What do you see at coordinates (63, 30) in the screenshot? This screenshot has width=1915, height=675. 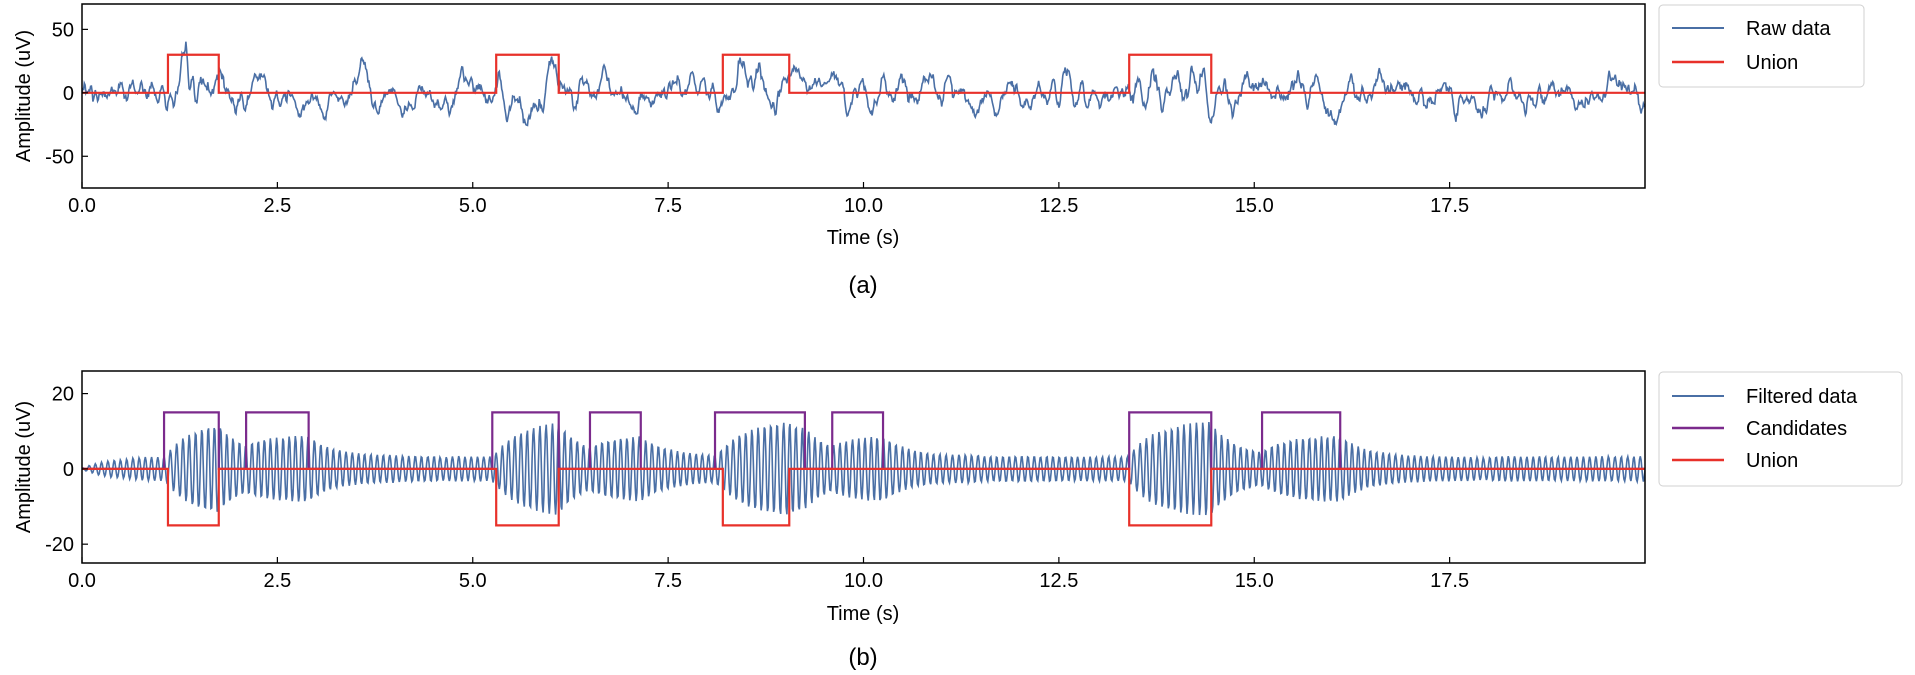 I see `y-tick-label: 50` at bounding box center [63, 30].